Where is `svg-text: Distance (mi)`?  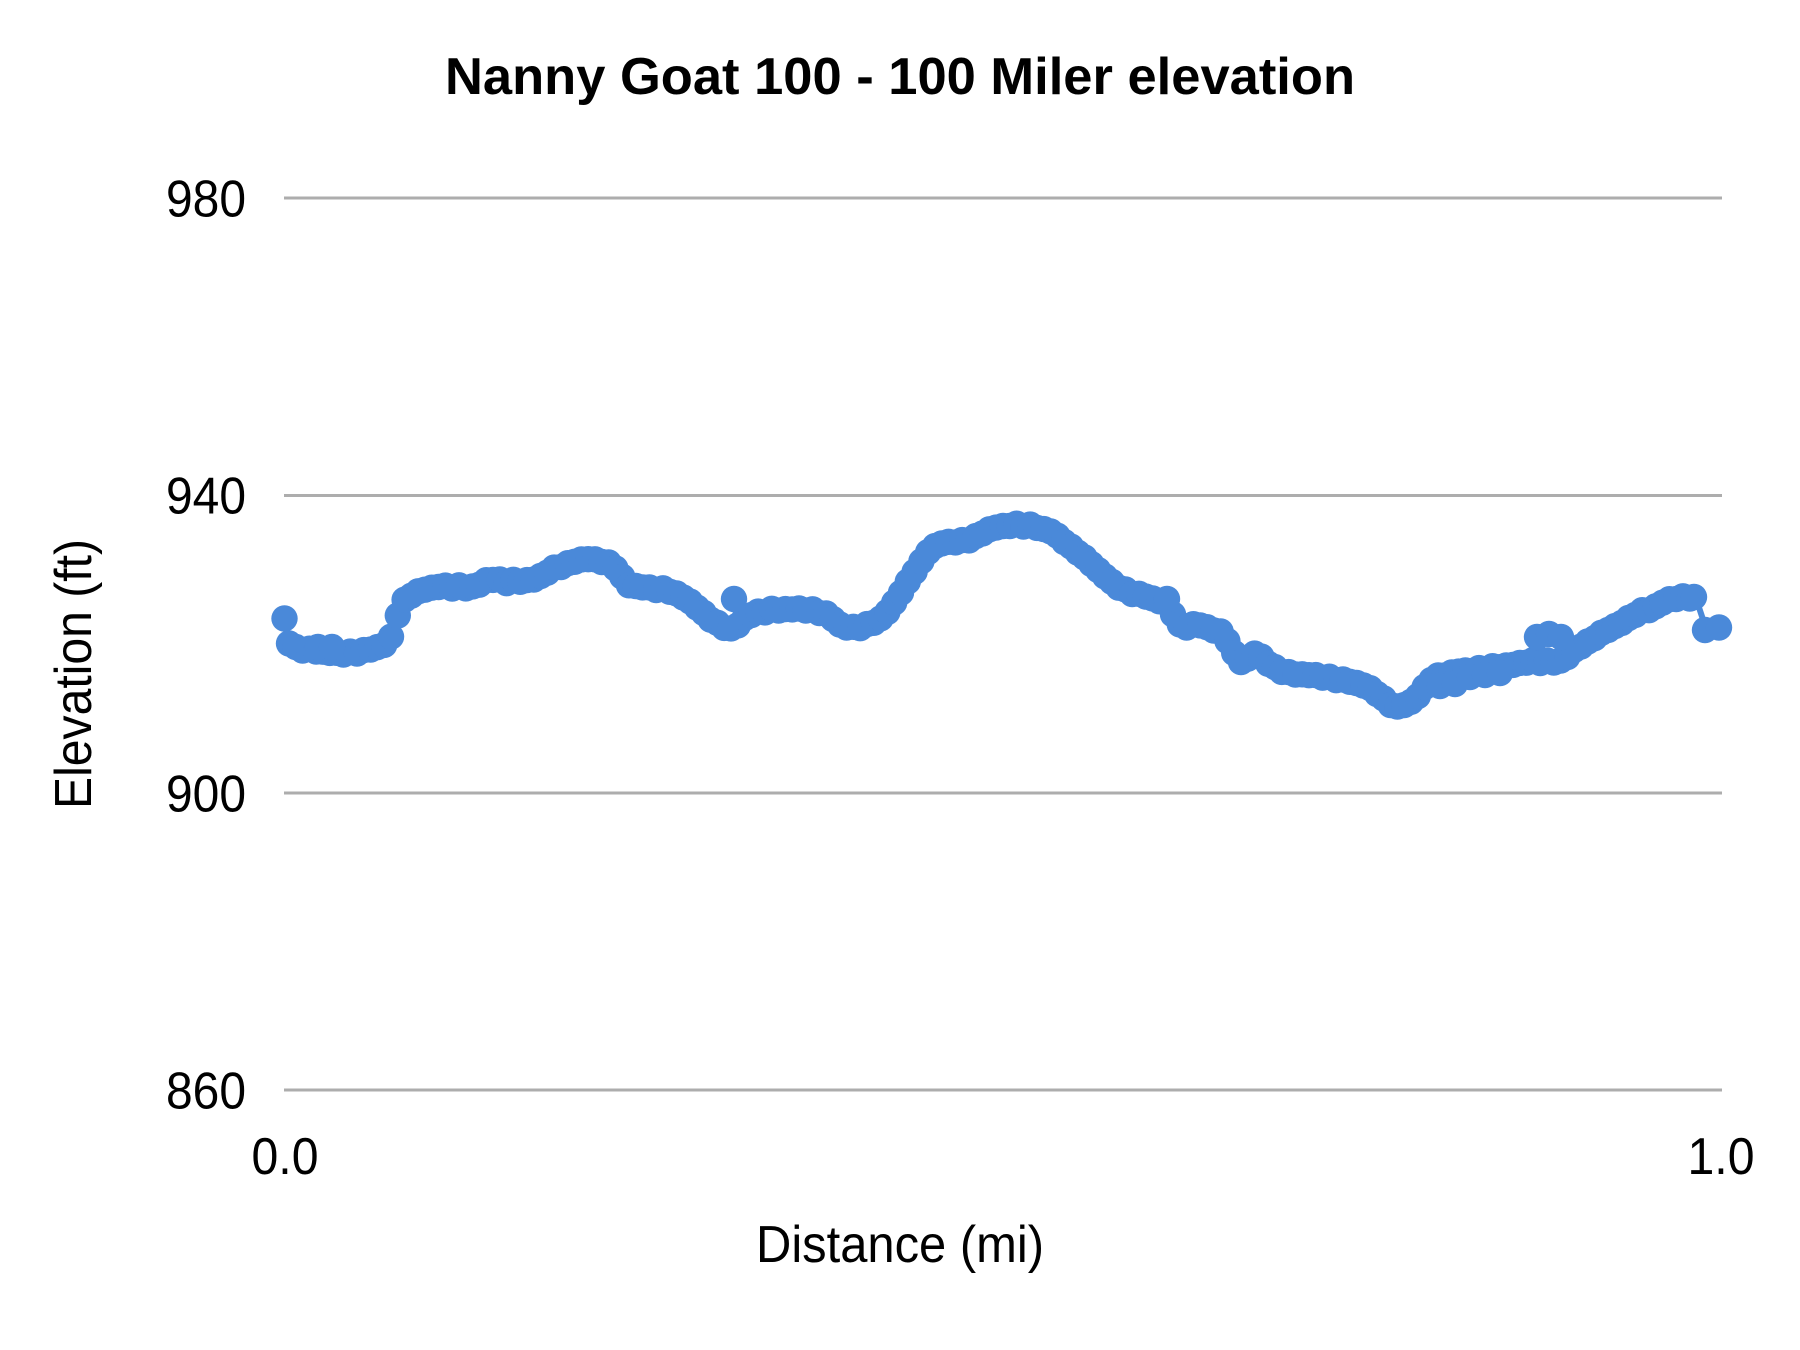
svg-text: Distance (mi) is located at coordinates (900, 1245).